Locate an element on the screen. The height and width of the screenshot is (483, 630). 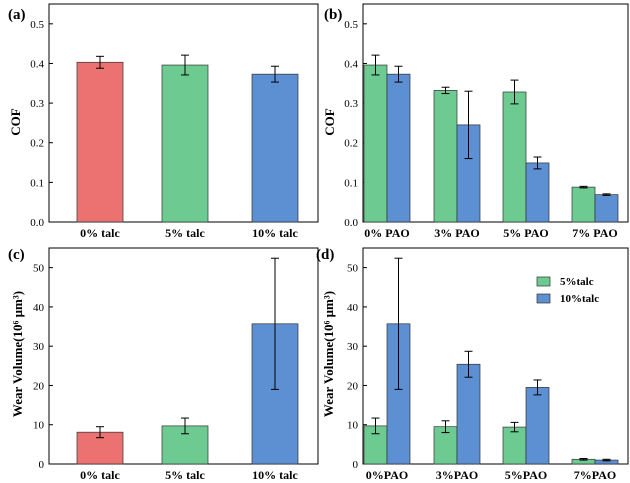
panel-c-label: (c) is located at coordinates (16, 255).